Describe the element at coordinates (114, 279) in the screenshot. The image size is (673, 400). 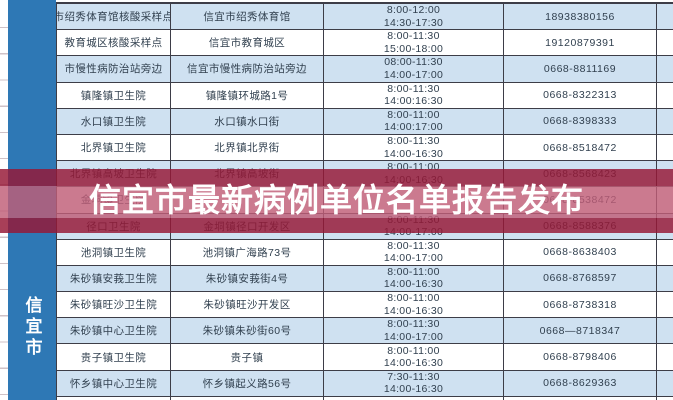
I see `site-name-cell: 朱砂镇安莪卫生院` at that location.